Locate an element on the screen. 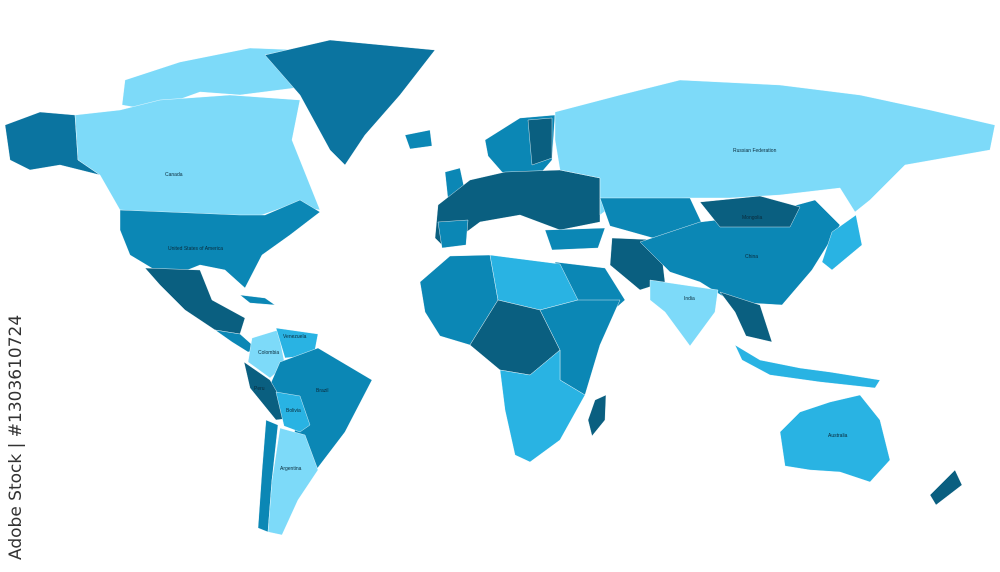 This screenshot has width=1000, height=572. country-usa is located at coordinates (220, 244).